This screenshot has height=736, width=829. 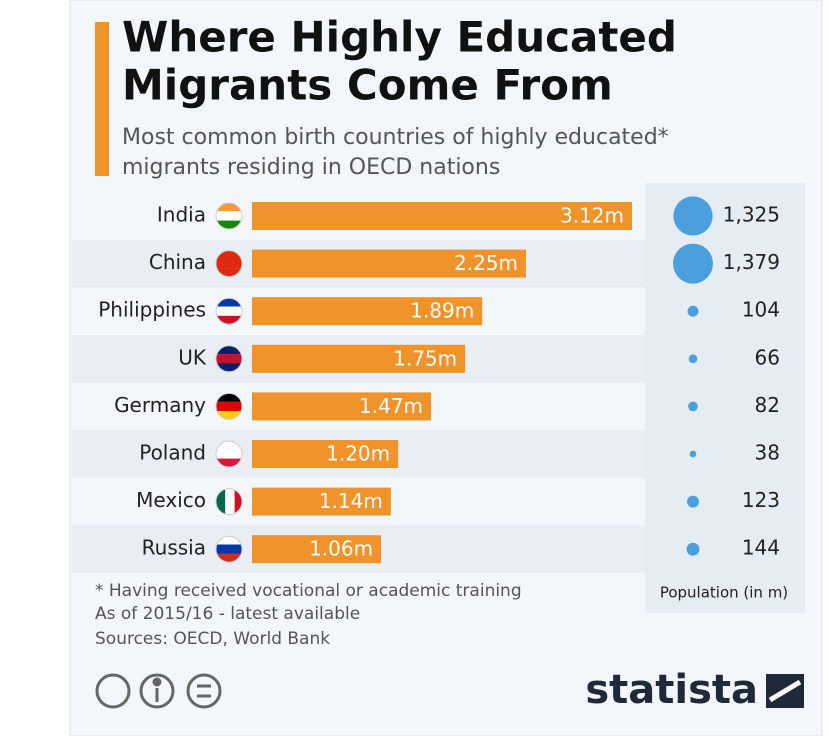 What do you see at coordinates (391, 406) in the screenshot?
I see `value-label: 1.47m` at bounding box center [391, 406].